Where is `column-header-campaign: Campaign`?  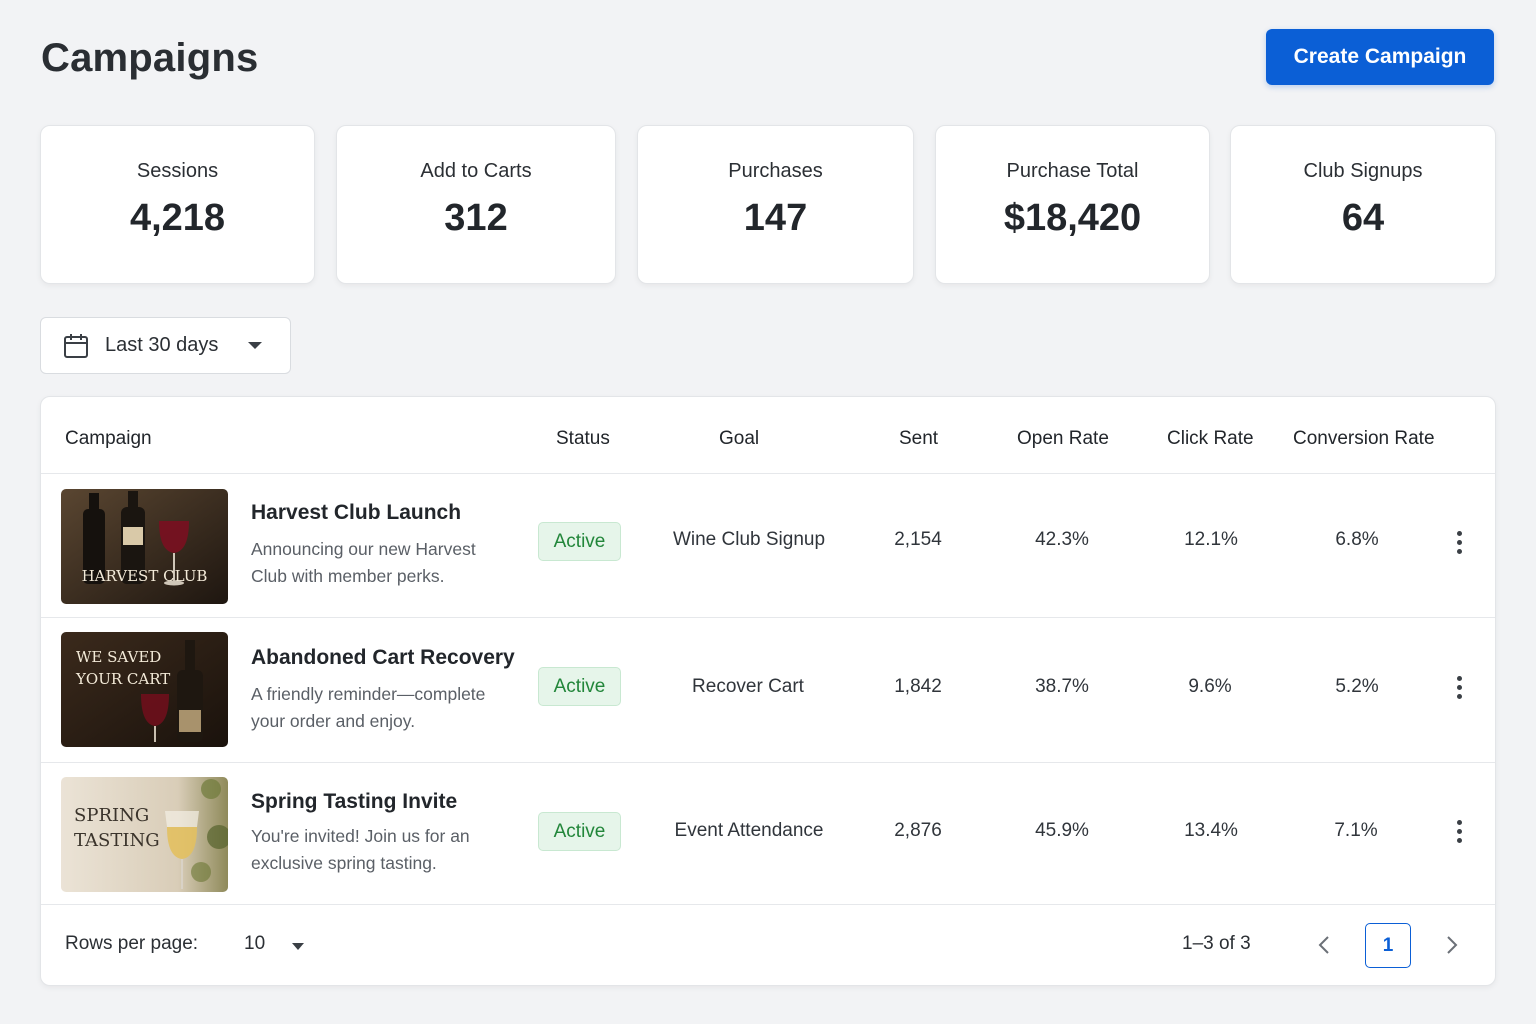
column-header-campaign: Campaign is located at coordinates (108, 438).